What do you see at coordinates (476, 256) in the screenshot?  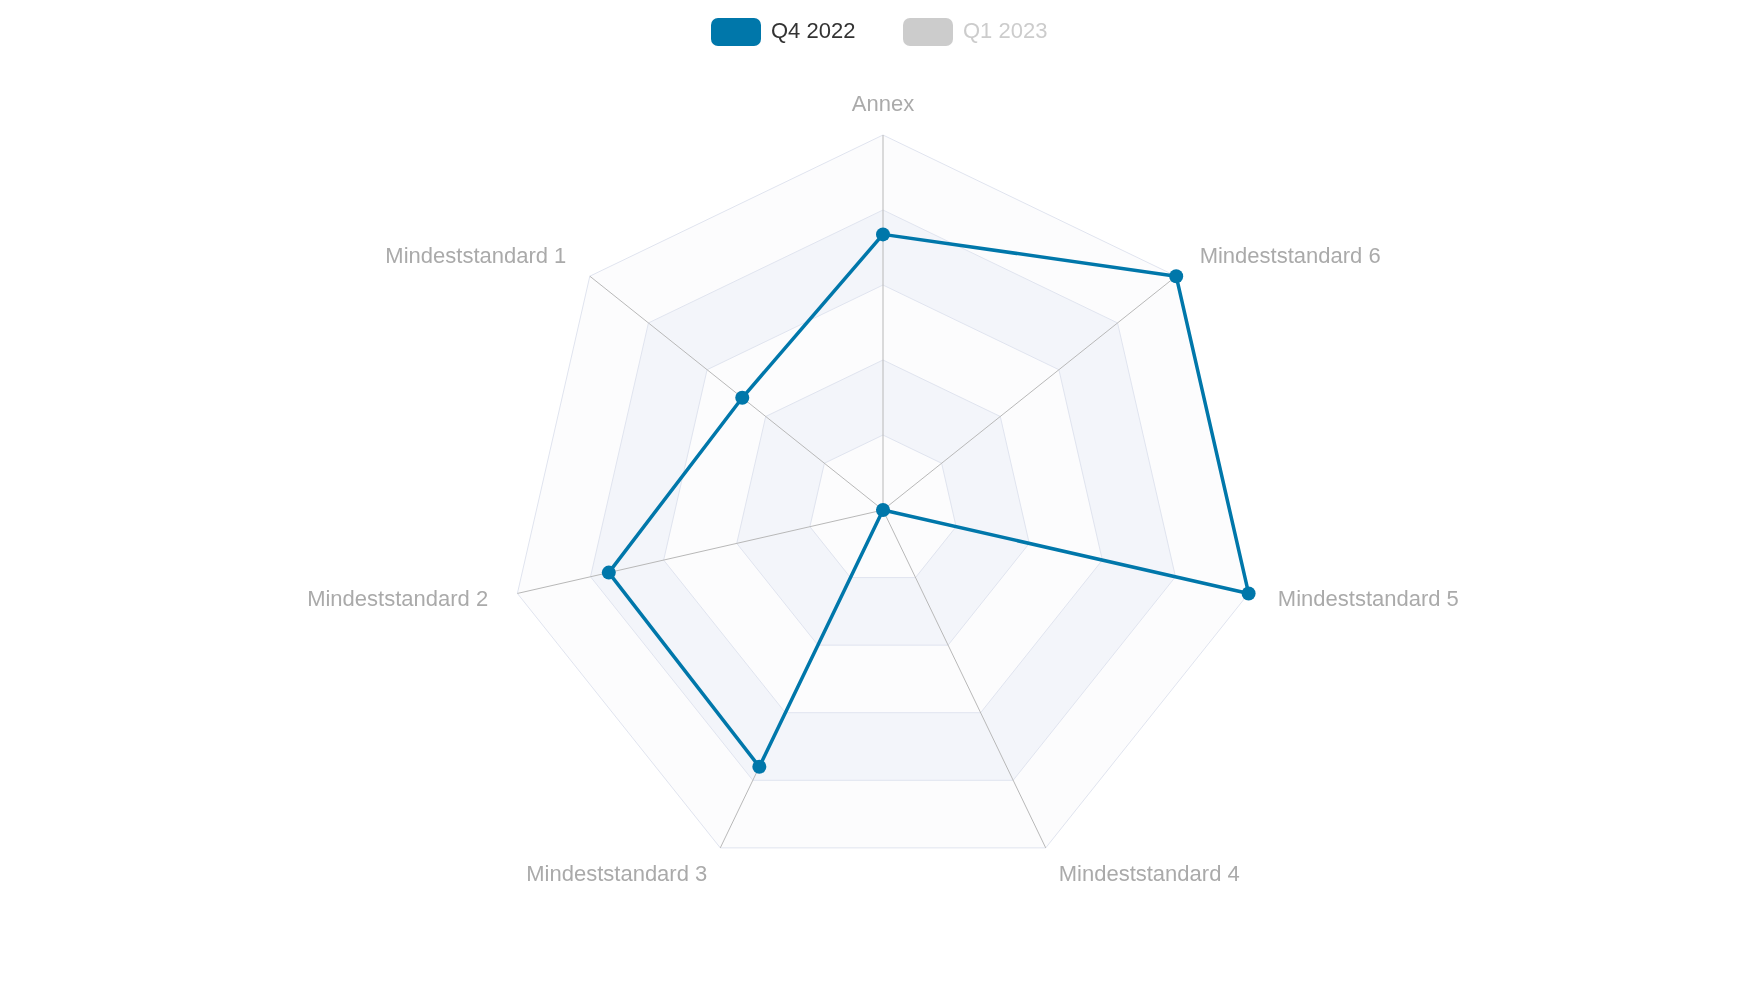 I see `spoke-label: Mindeststandard 1` at bounding box center [476, 256].